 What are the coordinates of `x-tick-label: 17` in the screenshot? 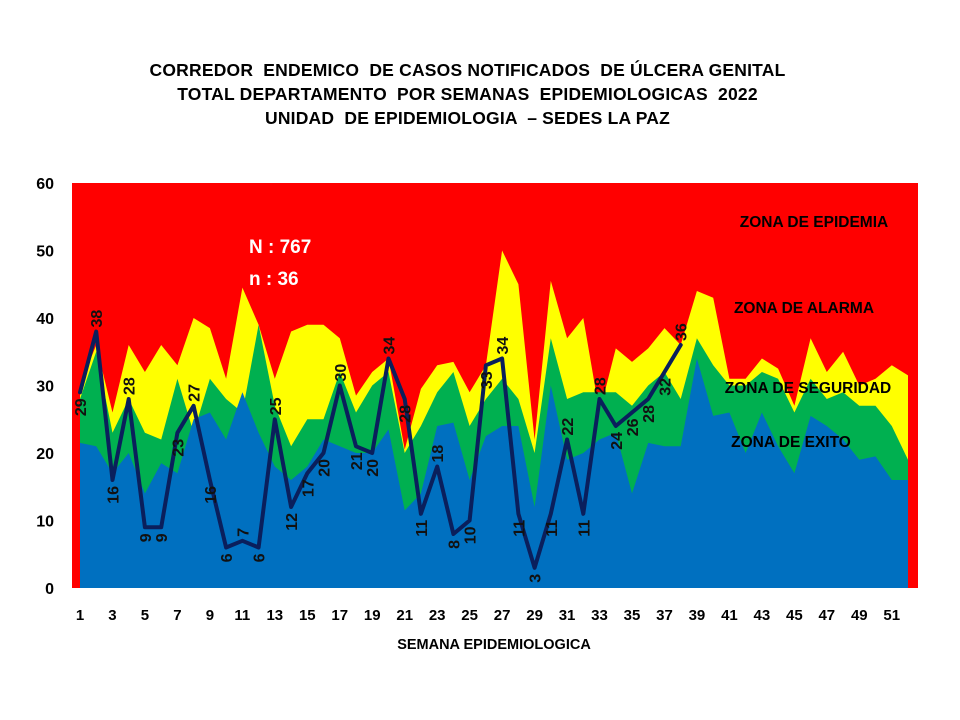 It's located at (339, 615).